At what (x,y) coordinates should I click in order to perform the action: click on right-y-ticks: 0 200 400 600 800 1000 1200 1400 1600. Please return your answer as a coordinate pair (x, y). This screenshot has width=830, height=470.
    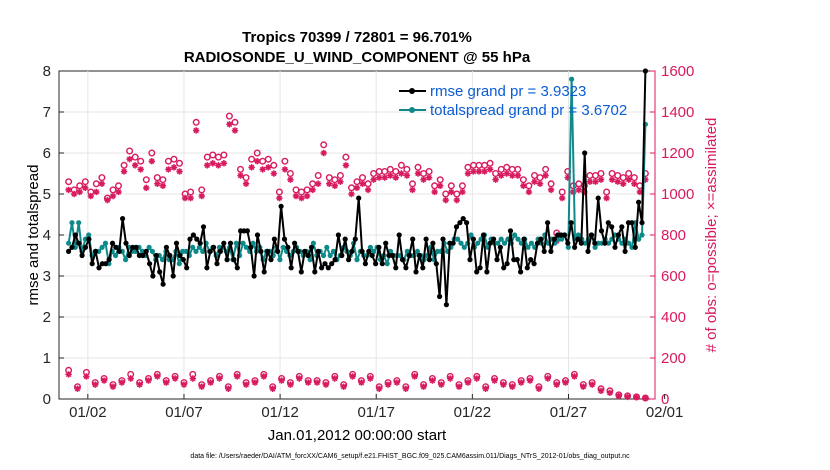
    Looking at the image, I should click on (672, 235).